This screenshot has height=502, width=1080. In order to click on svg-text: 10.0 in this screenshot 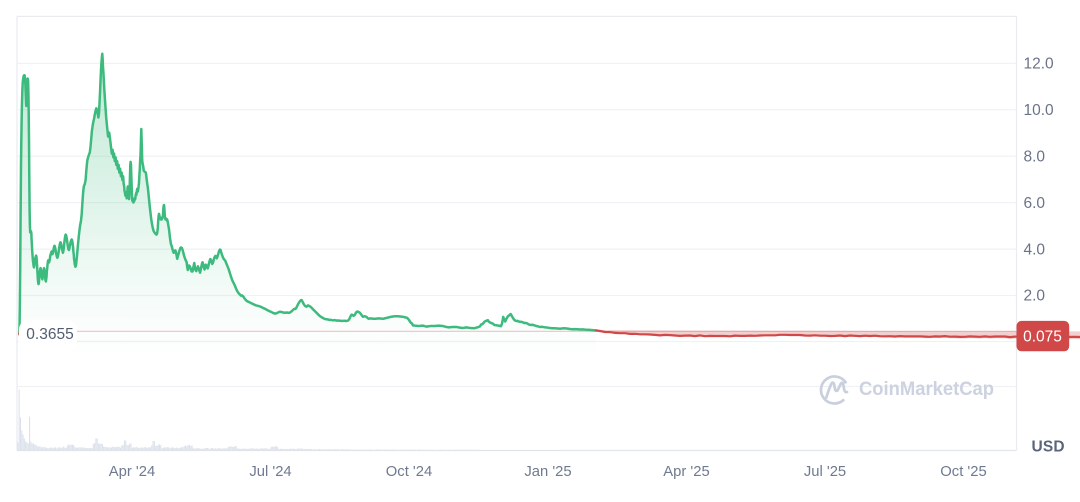, I will do `click(1039, 110)`.